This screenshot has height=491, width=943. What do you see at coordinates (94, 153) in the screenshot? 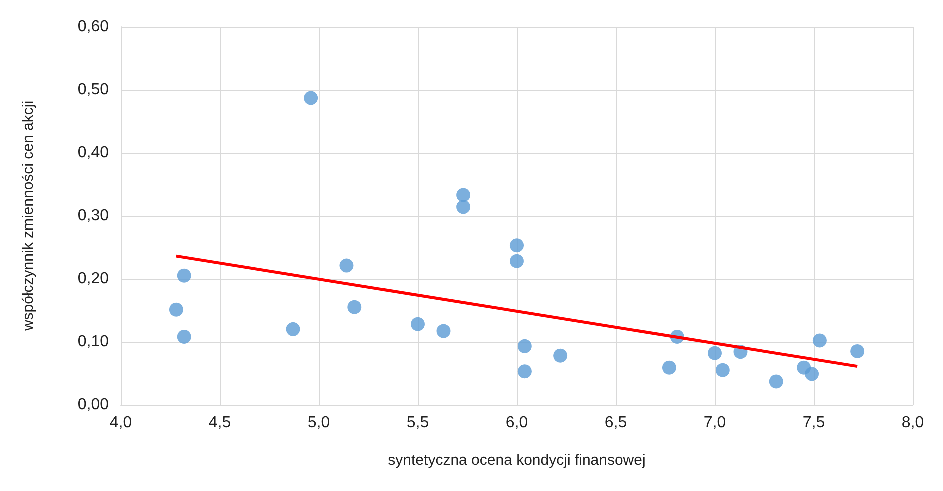
I see `y-tick-label: 0,40` at bounding box center [94, 153].